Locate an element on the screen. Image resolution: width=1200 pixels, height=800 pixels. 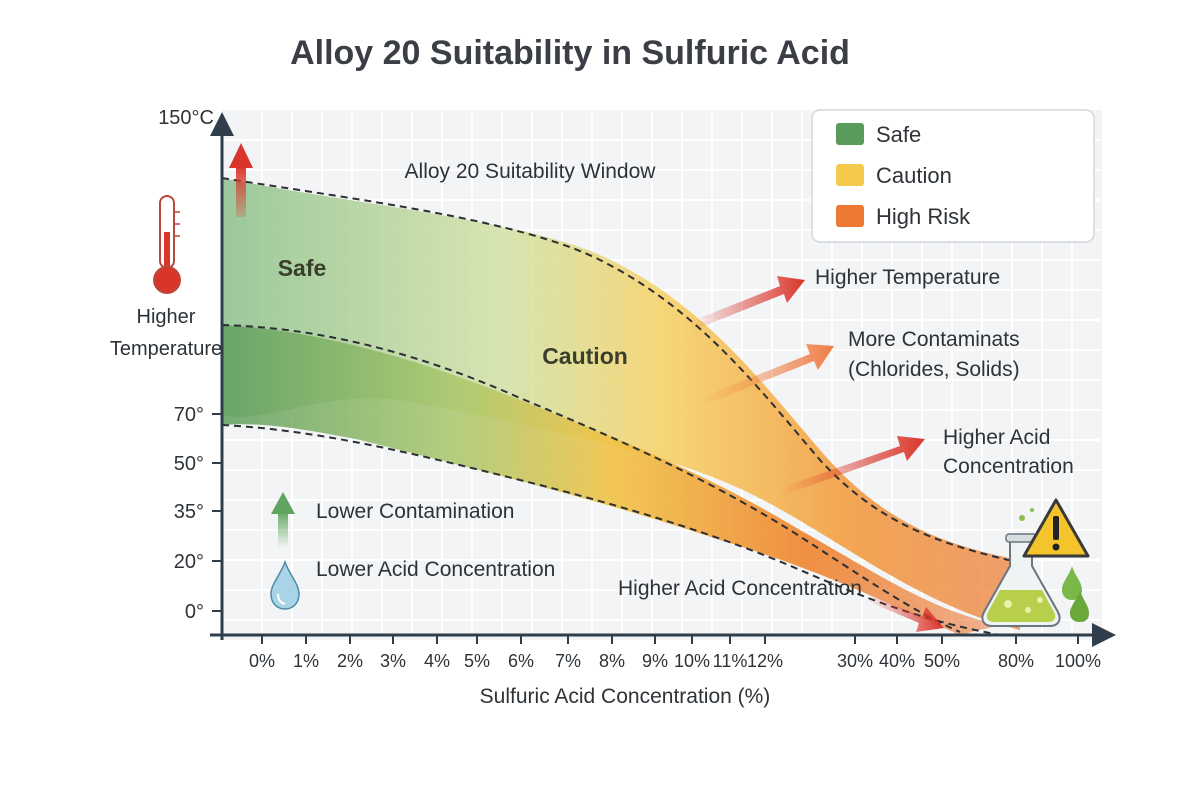
legend: Safe Caution High Risk is located at coordinates (953, 176).